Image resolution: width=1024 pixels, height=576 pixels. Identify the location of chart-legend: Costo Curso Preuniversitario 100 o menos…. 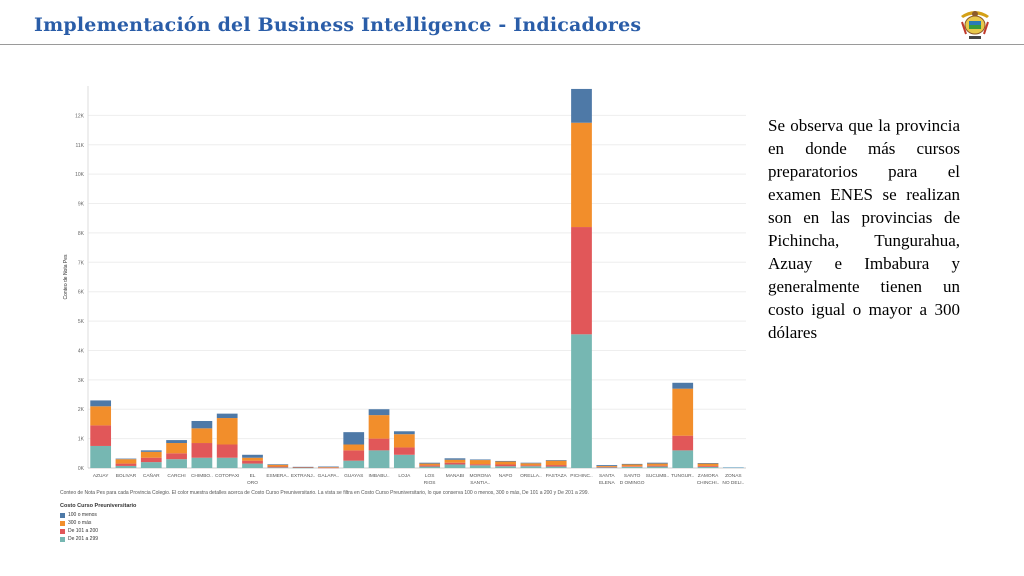
(98, 523).